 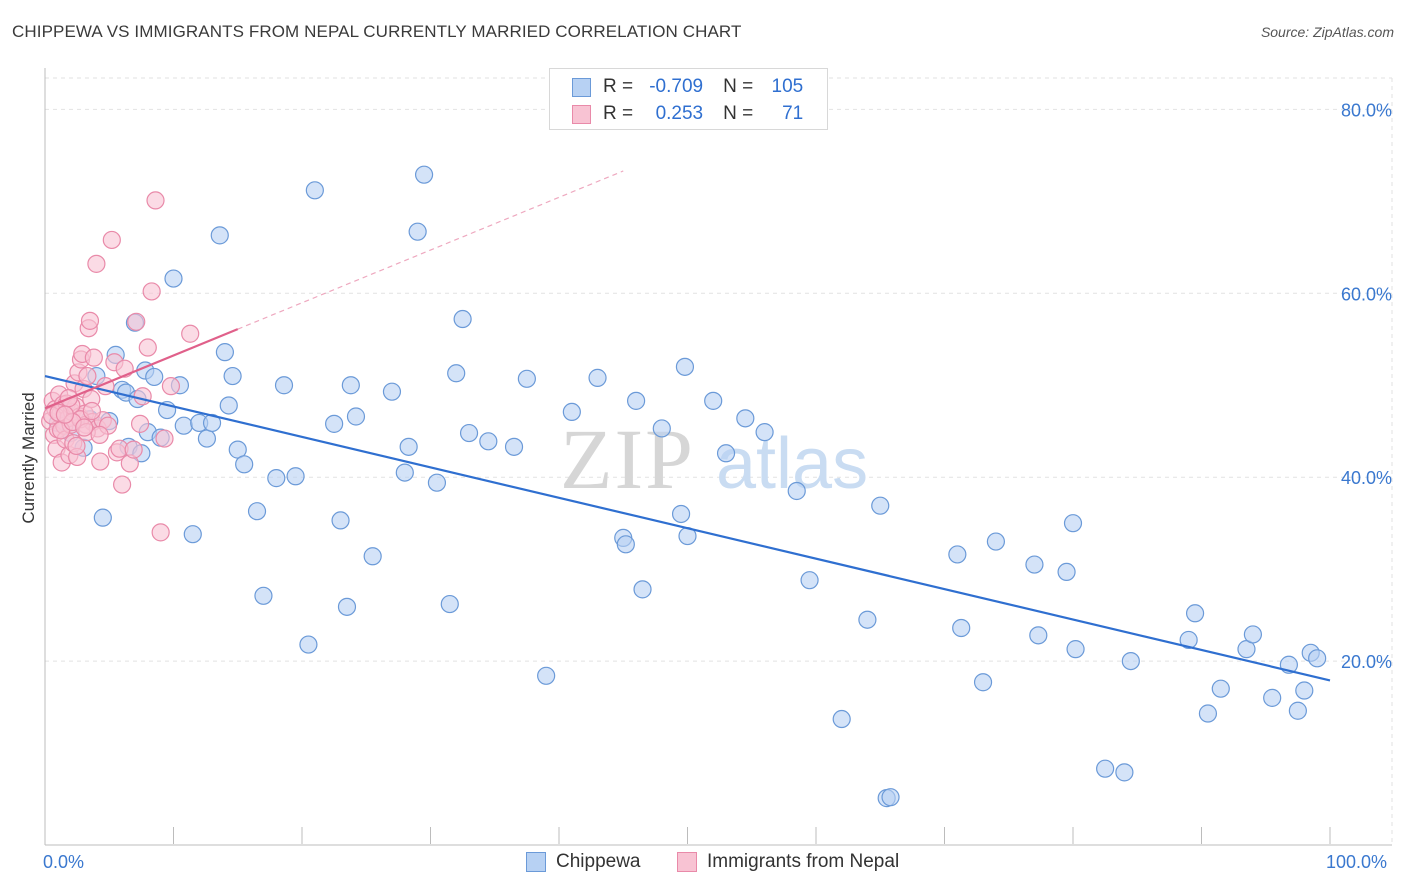 I want to click on legend-r-value: 0.253, so click(x=679, y=113).